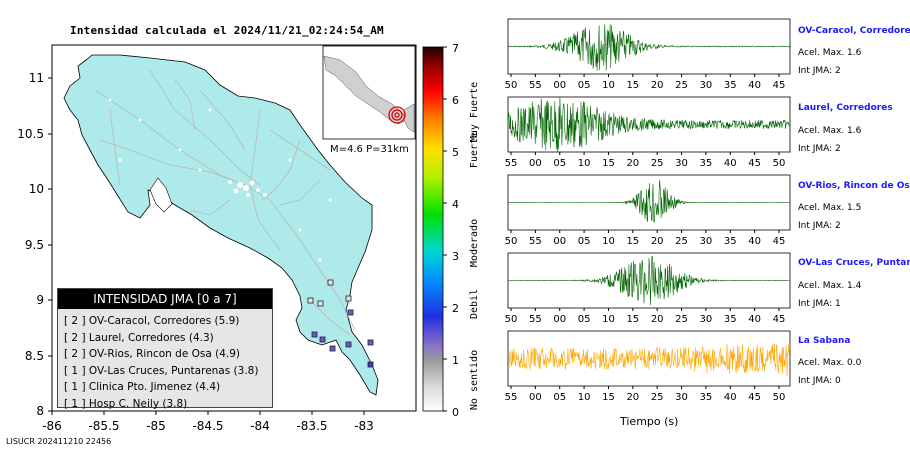 The height and width of the screenshot is (460, 910). I want to click on intensity-colorbar, so click(433, 229).